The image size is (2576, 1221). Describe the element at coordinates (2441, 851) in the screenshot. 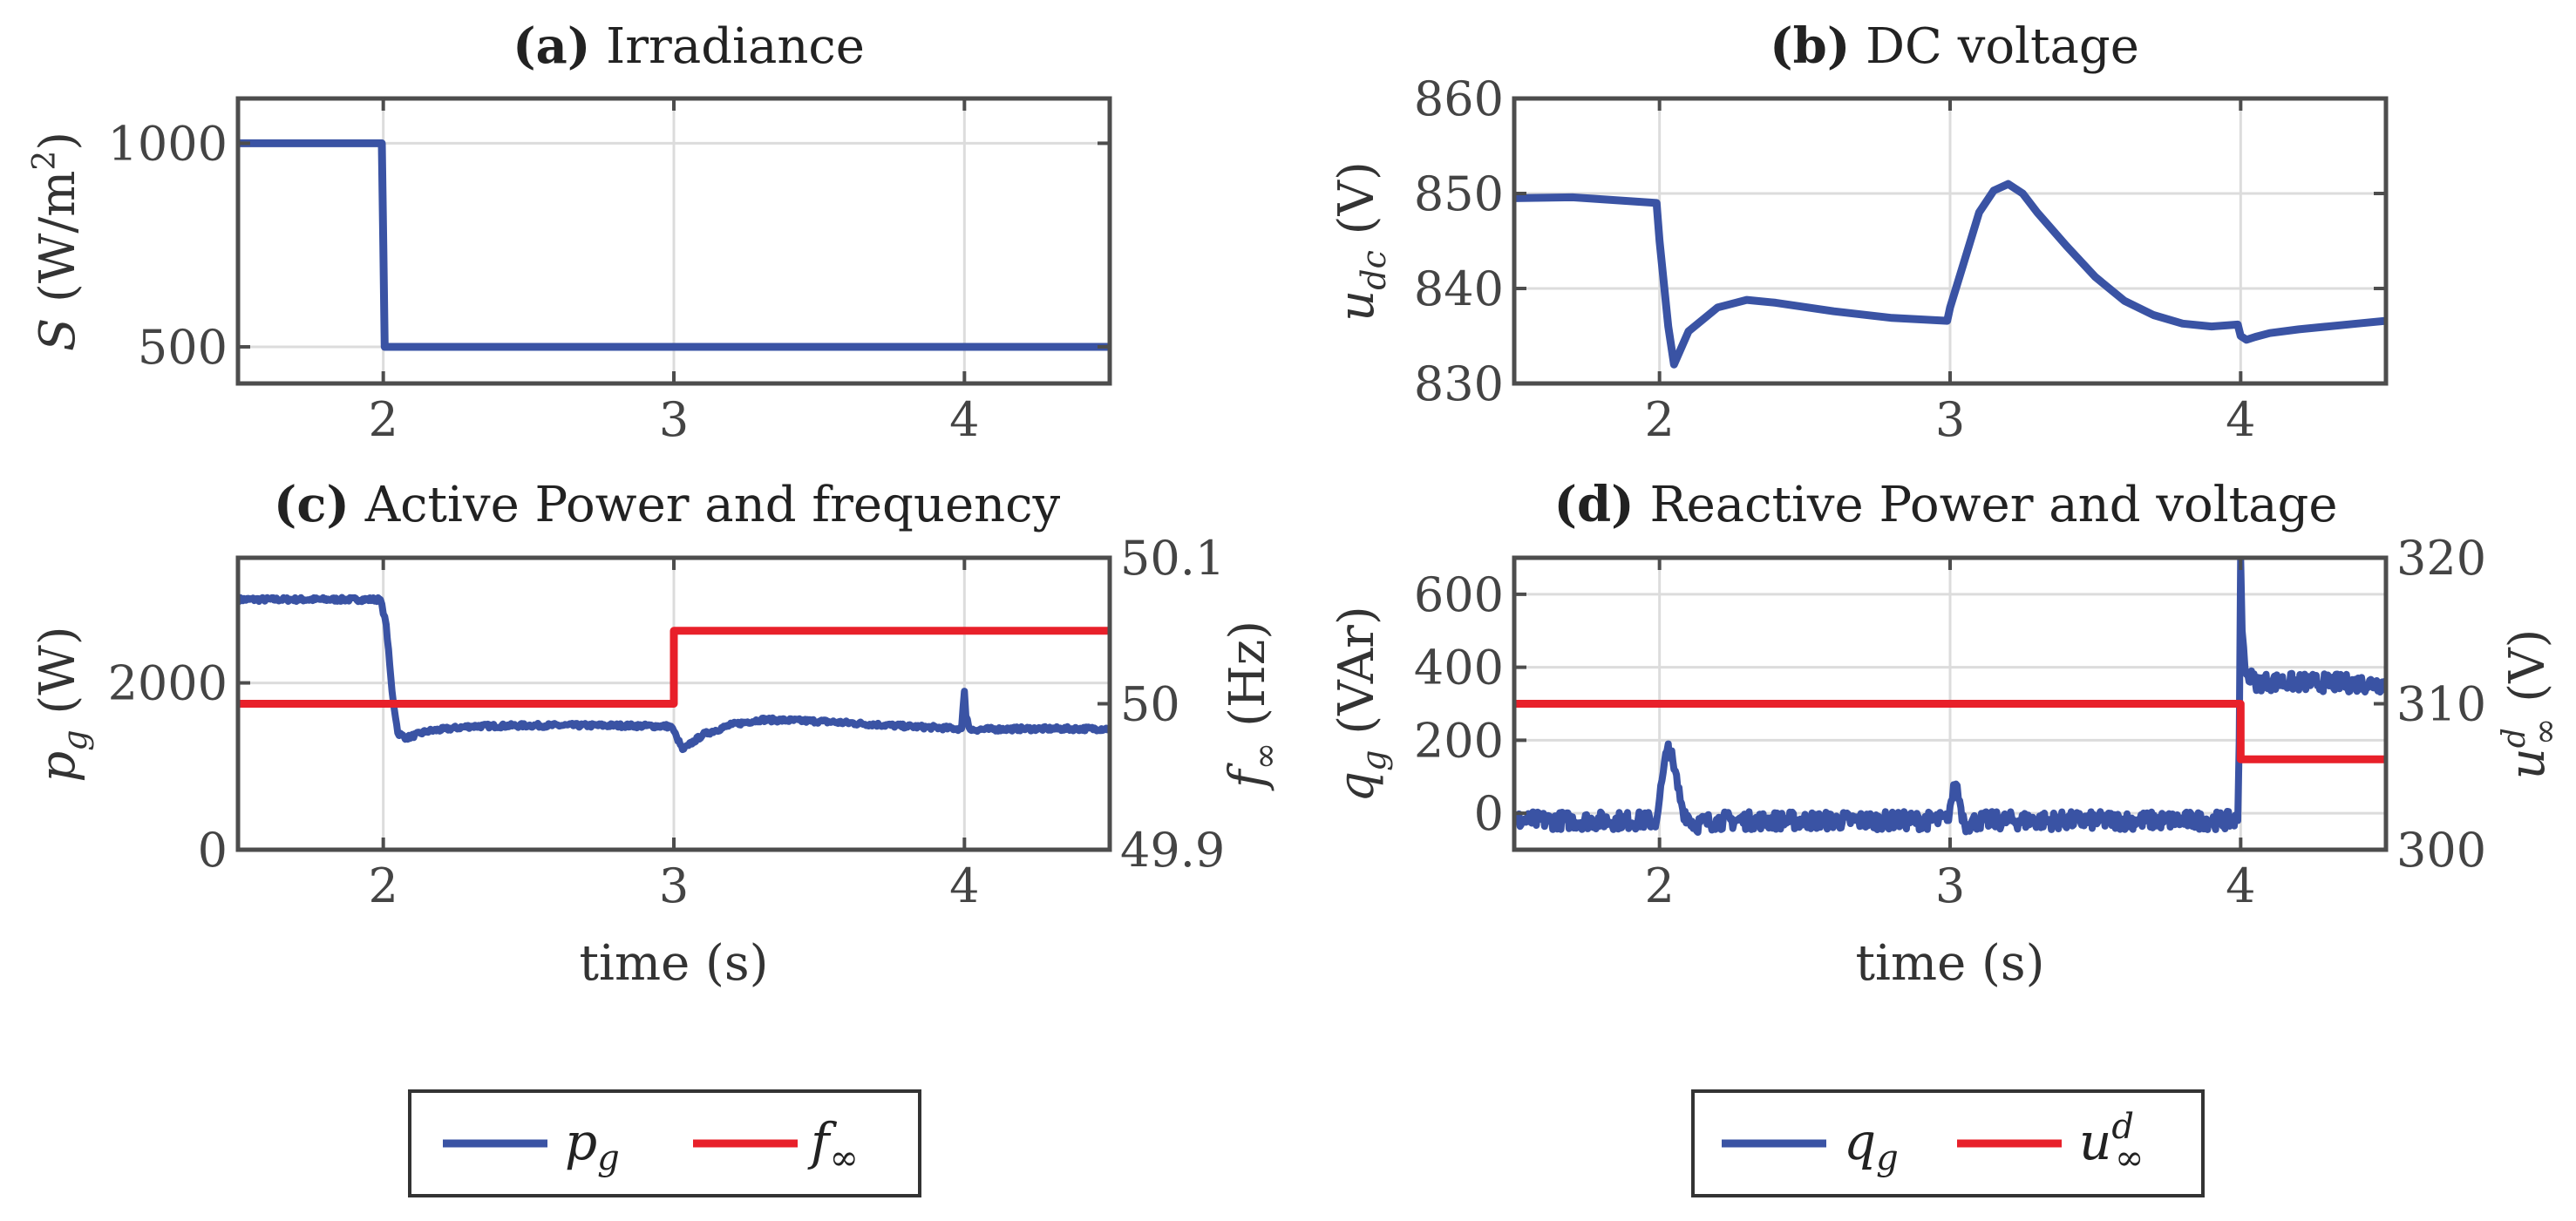

I see `y-right-tick-label: 300` at that location.